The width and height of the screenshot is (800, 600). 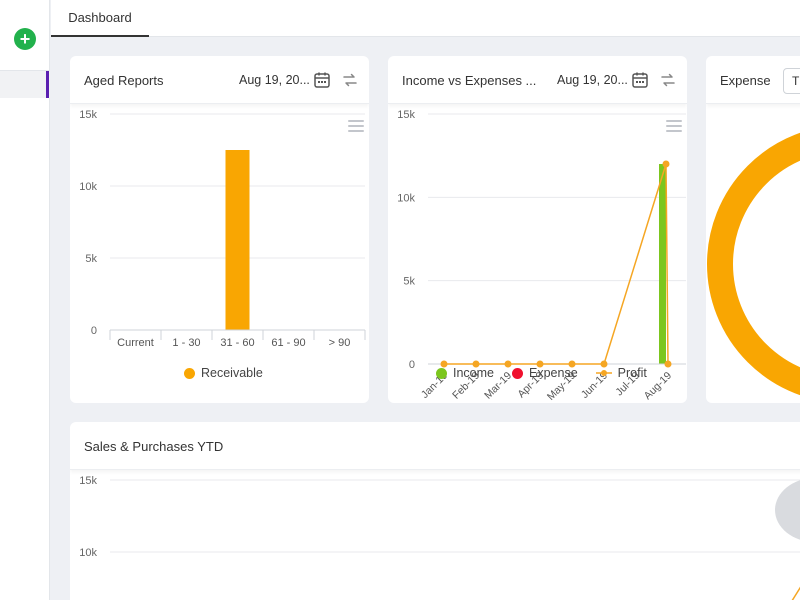 I want to click on legend-profit: Profit, so click(x=621, y=373).